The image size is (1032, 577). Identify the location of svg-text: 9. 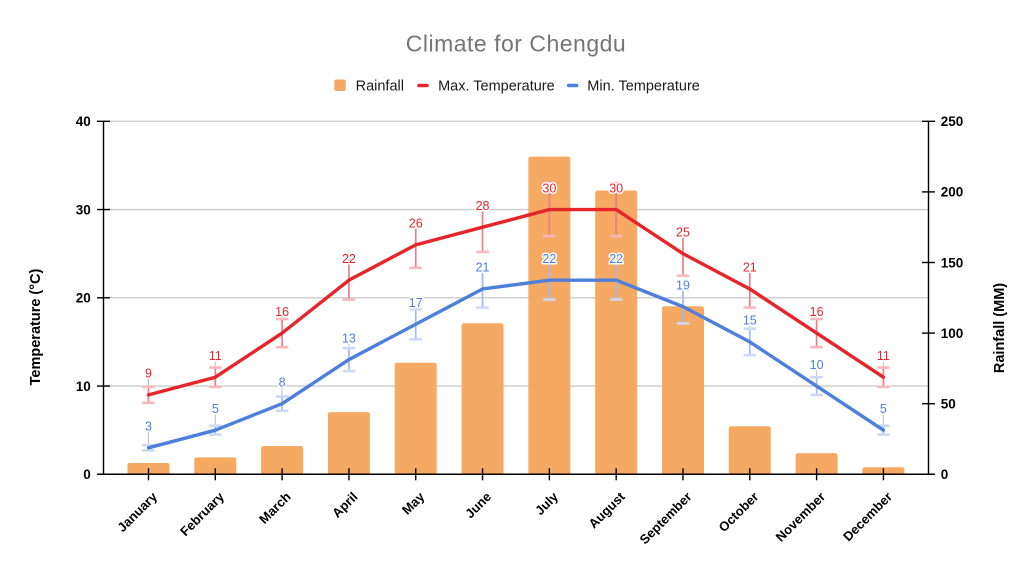
(148, 374).